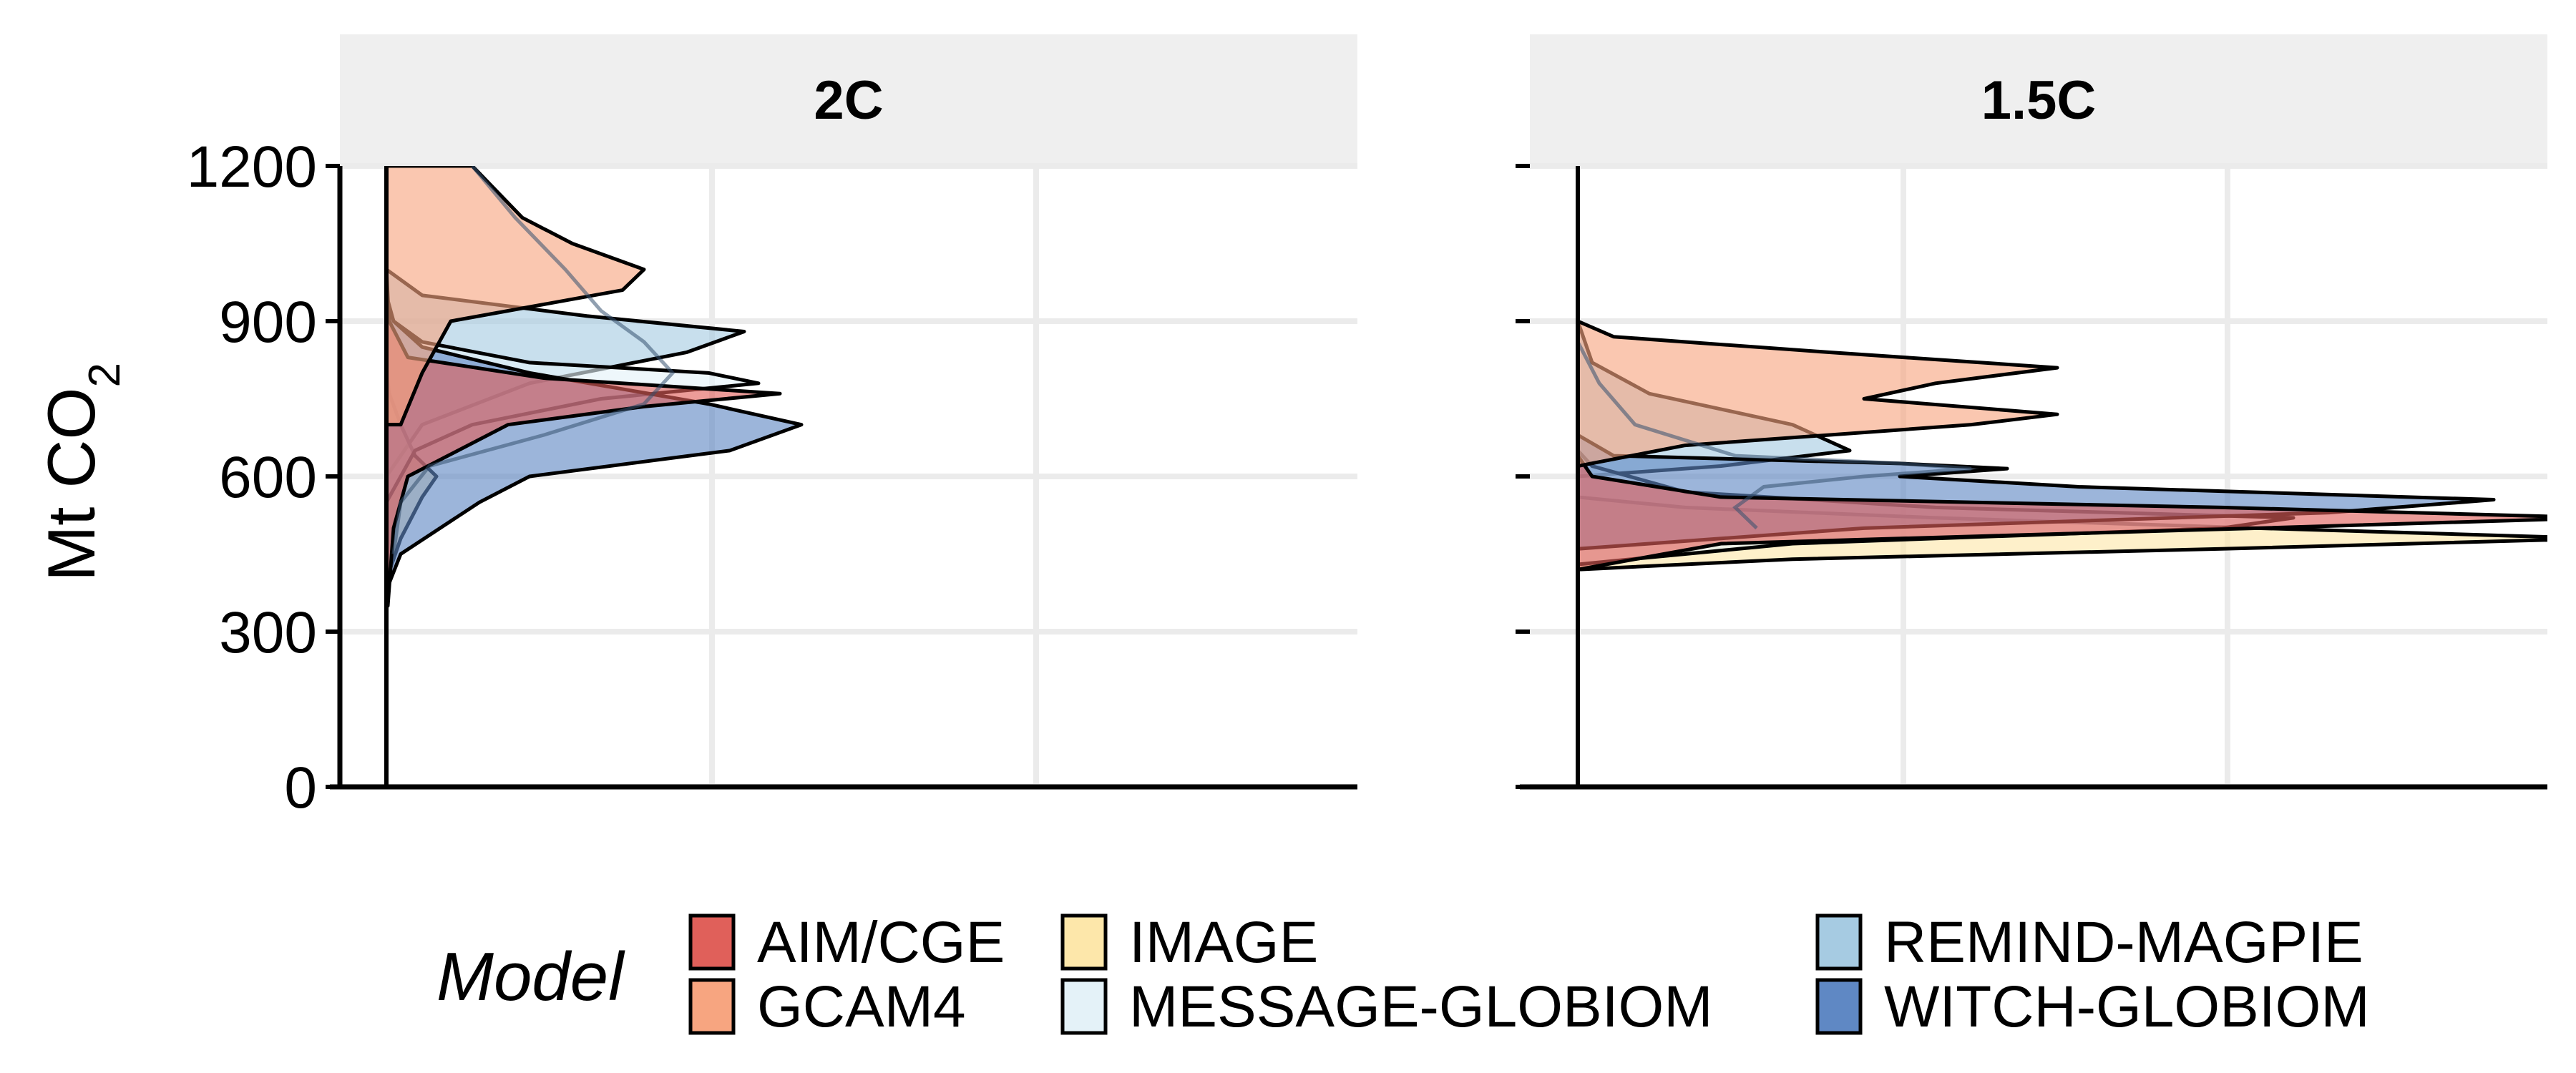  What do you see at coordinates (1421, 1007) in the screenshot?
I see `legend-label-message-globiom: MESSAGE-GLOBIOM` at bounding box center [1421, 1007].